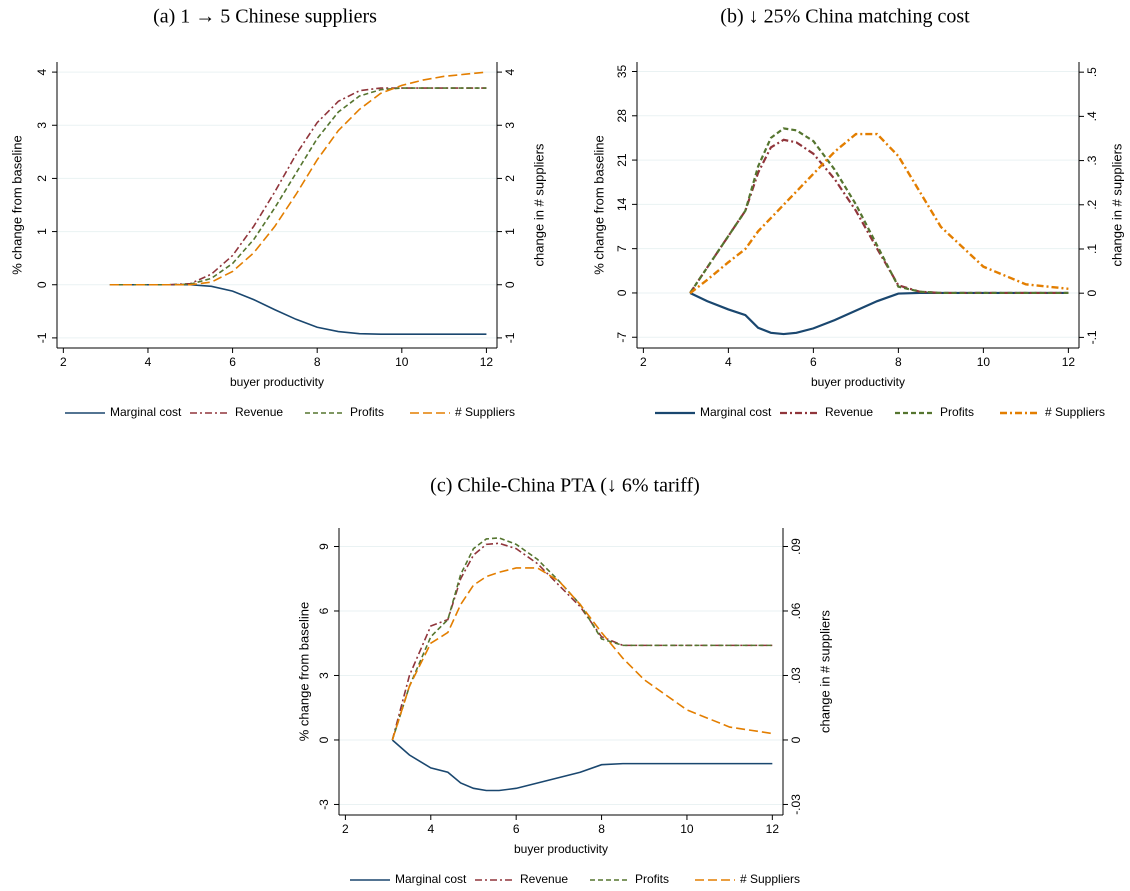 The height and width of the screenshot is (891, 1130). What do you see at coordinates (510, 178) in the screenshot?
I see `y2-tick-label: 2` at bounding box center [510, 178].